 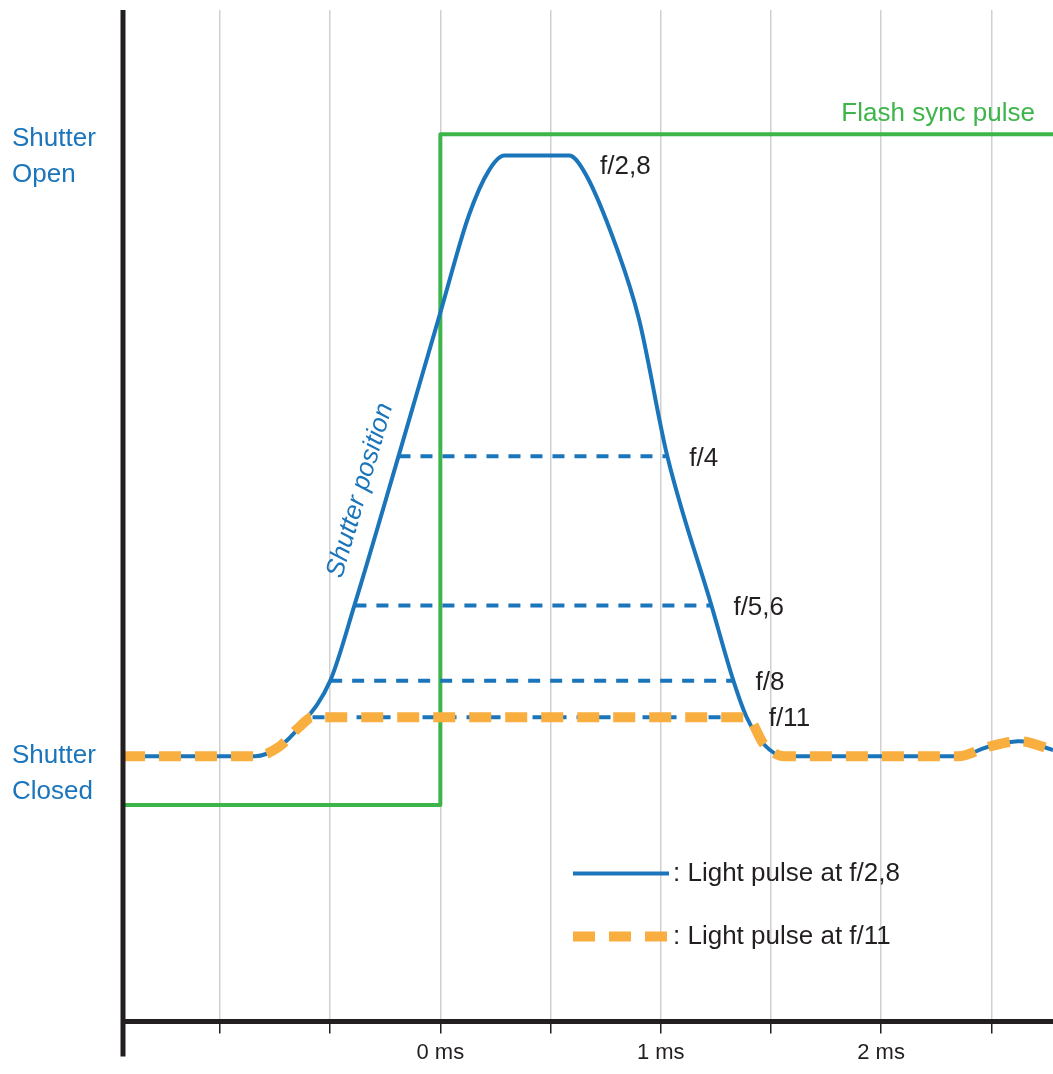 I want to click on series-label: f/5,6, so click(x=759, y=605).